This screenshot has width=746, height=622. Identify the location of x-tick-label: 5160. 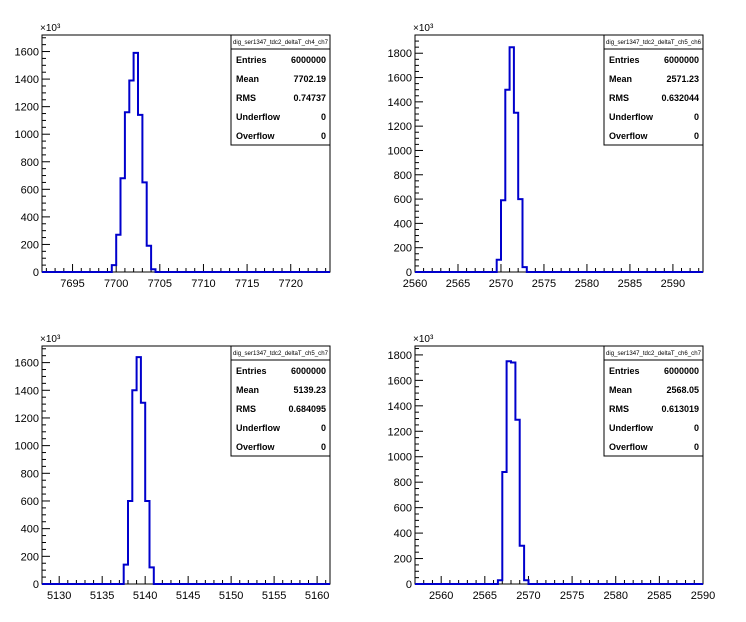
(317, 596).